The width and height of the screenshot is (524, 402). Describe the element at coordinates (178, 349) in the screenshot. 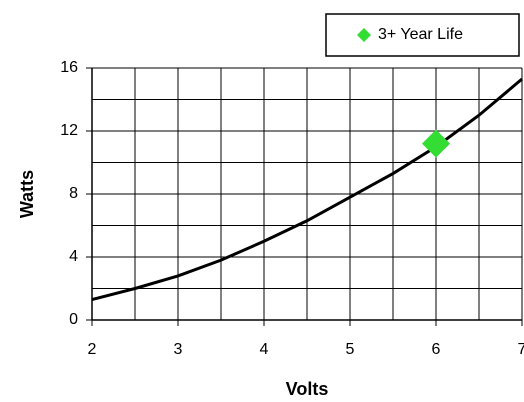

I see `x-tick-label: 3` at that location.